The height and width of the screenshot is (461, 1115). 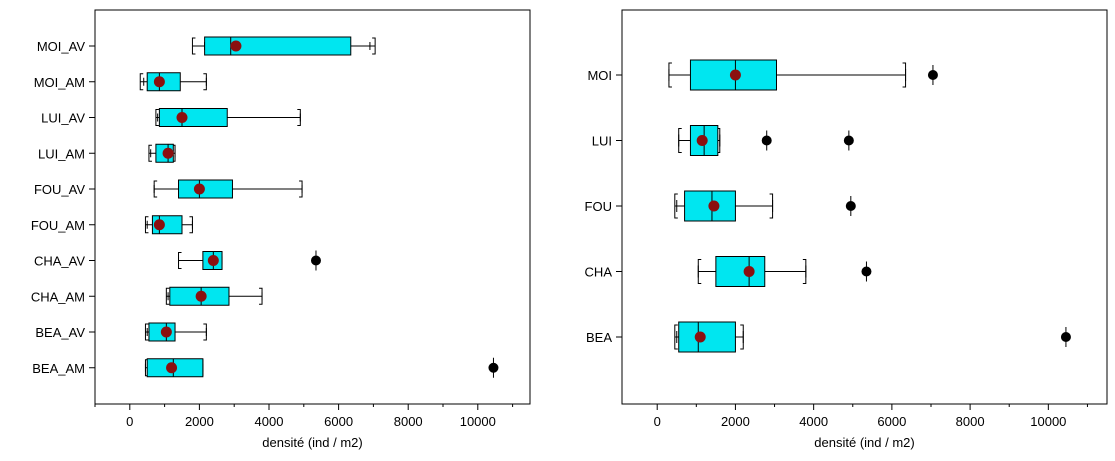 I want to click on category-label: MOI, so click(x=599, y=75).